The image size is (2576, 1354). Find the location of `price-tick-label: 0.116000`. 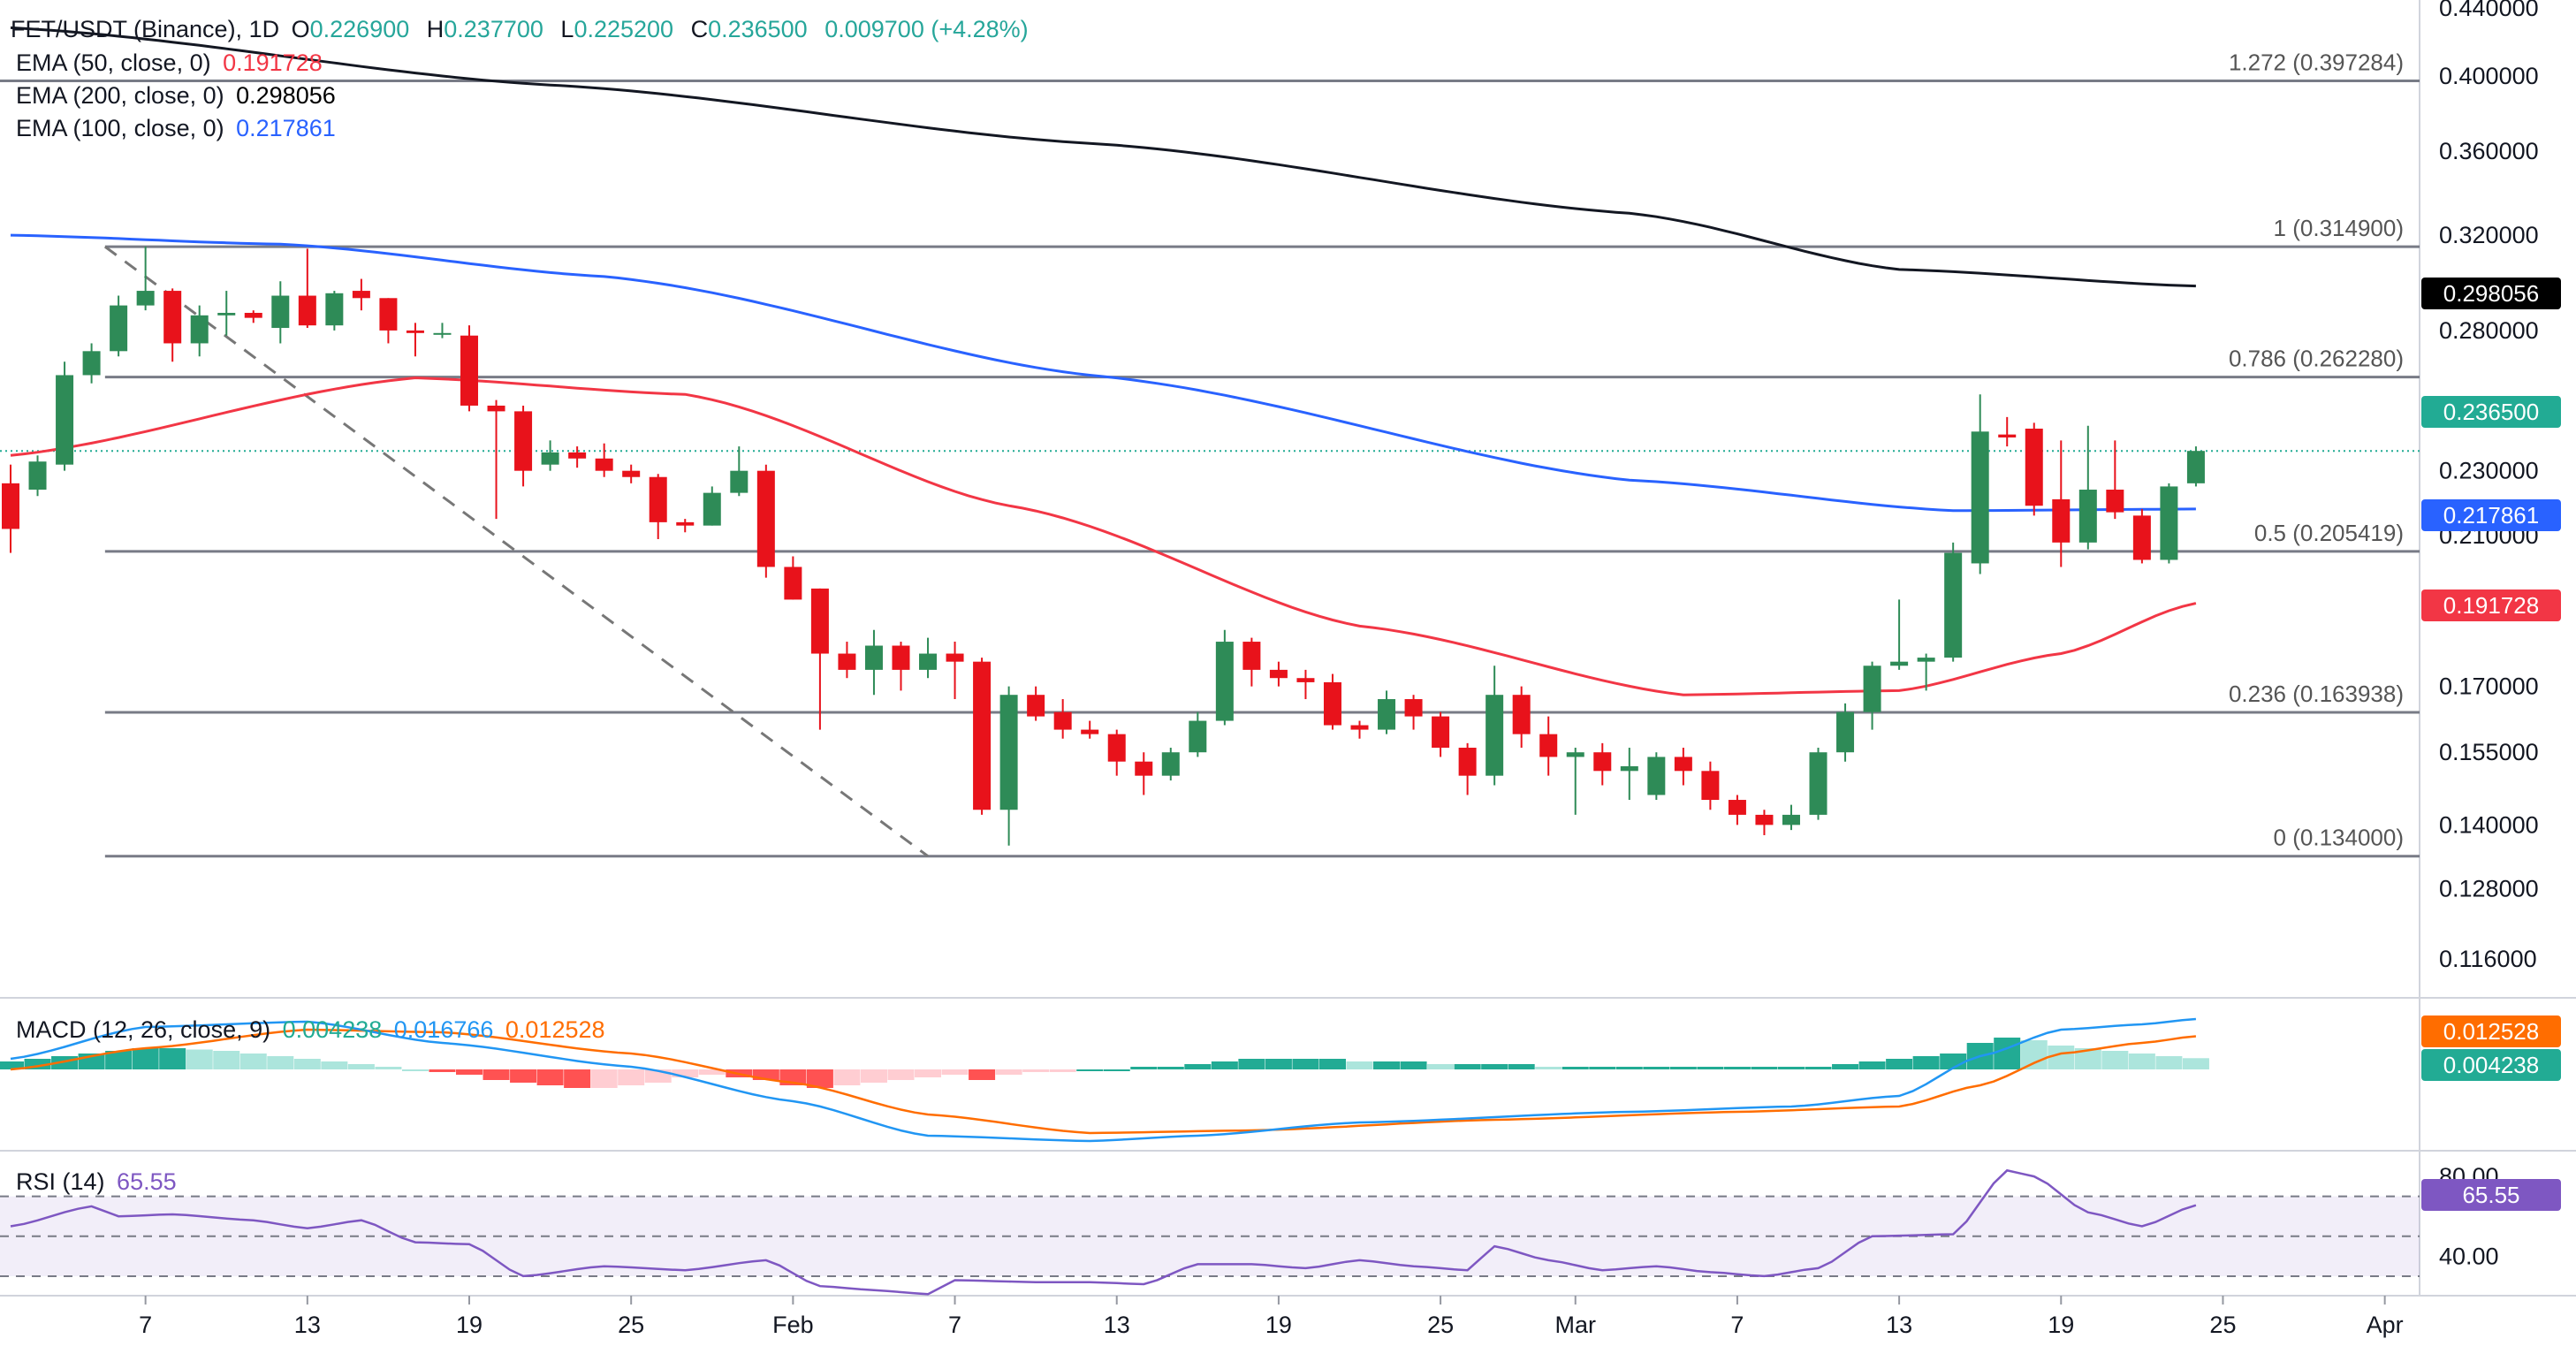

price-tick-label: 0.116000 is located at coordinates (2488, 959).